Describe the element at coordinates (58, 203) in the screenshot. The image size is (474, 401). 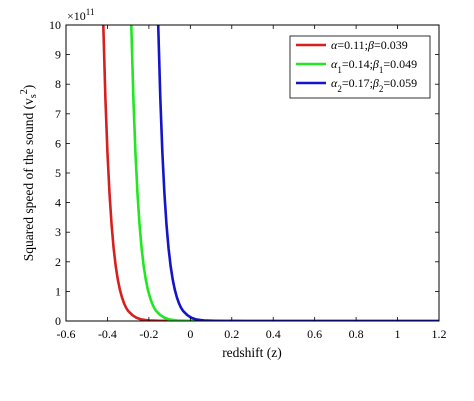
I see `y-tick-label: 4` at that location.